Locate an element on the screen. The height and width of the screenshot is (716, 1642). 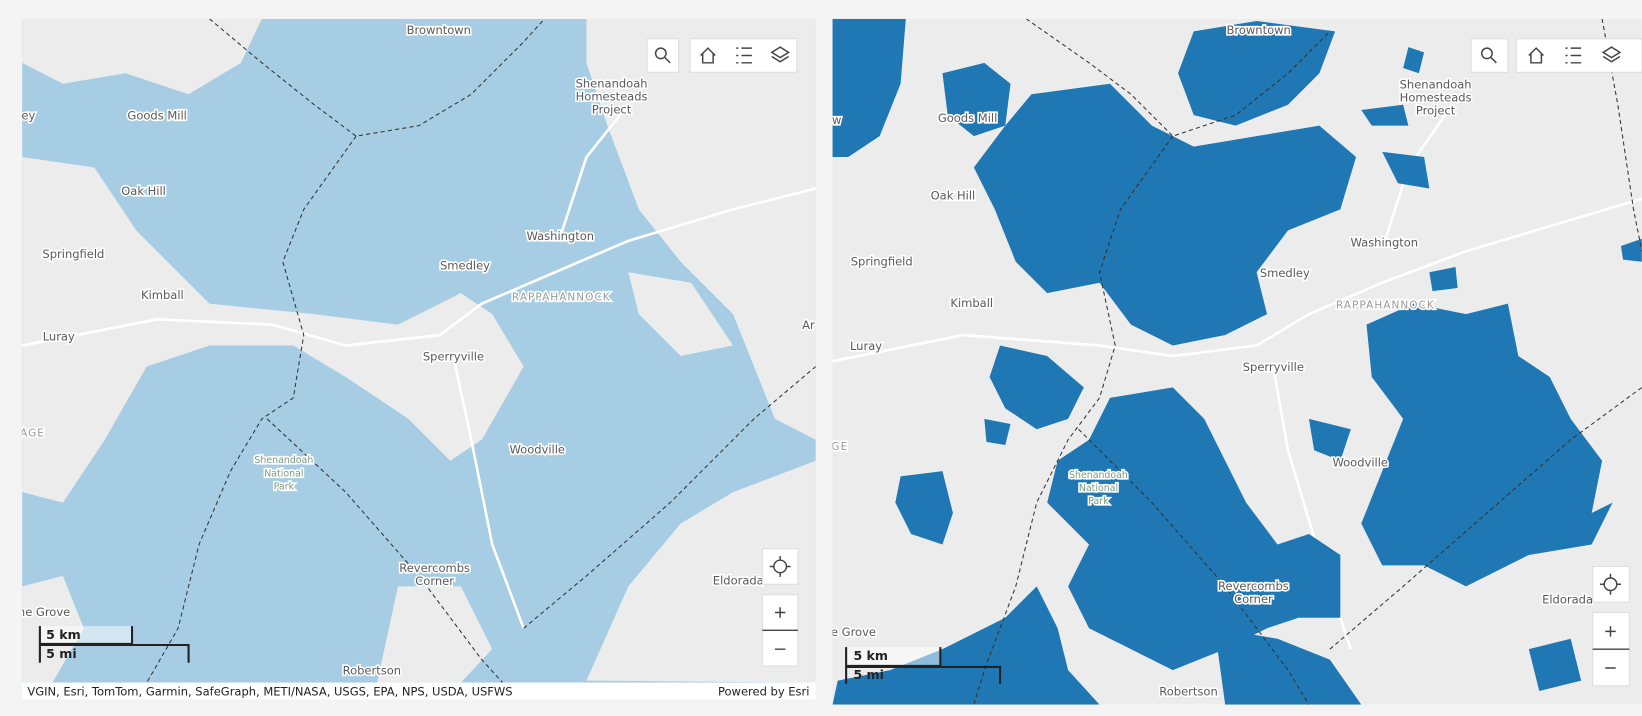
attribution-bar is located at coordinates (419, 691).